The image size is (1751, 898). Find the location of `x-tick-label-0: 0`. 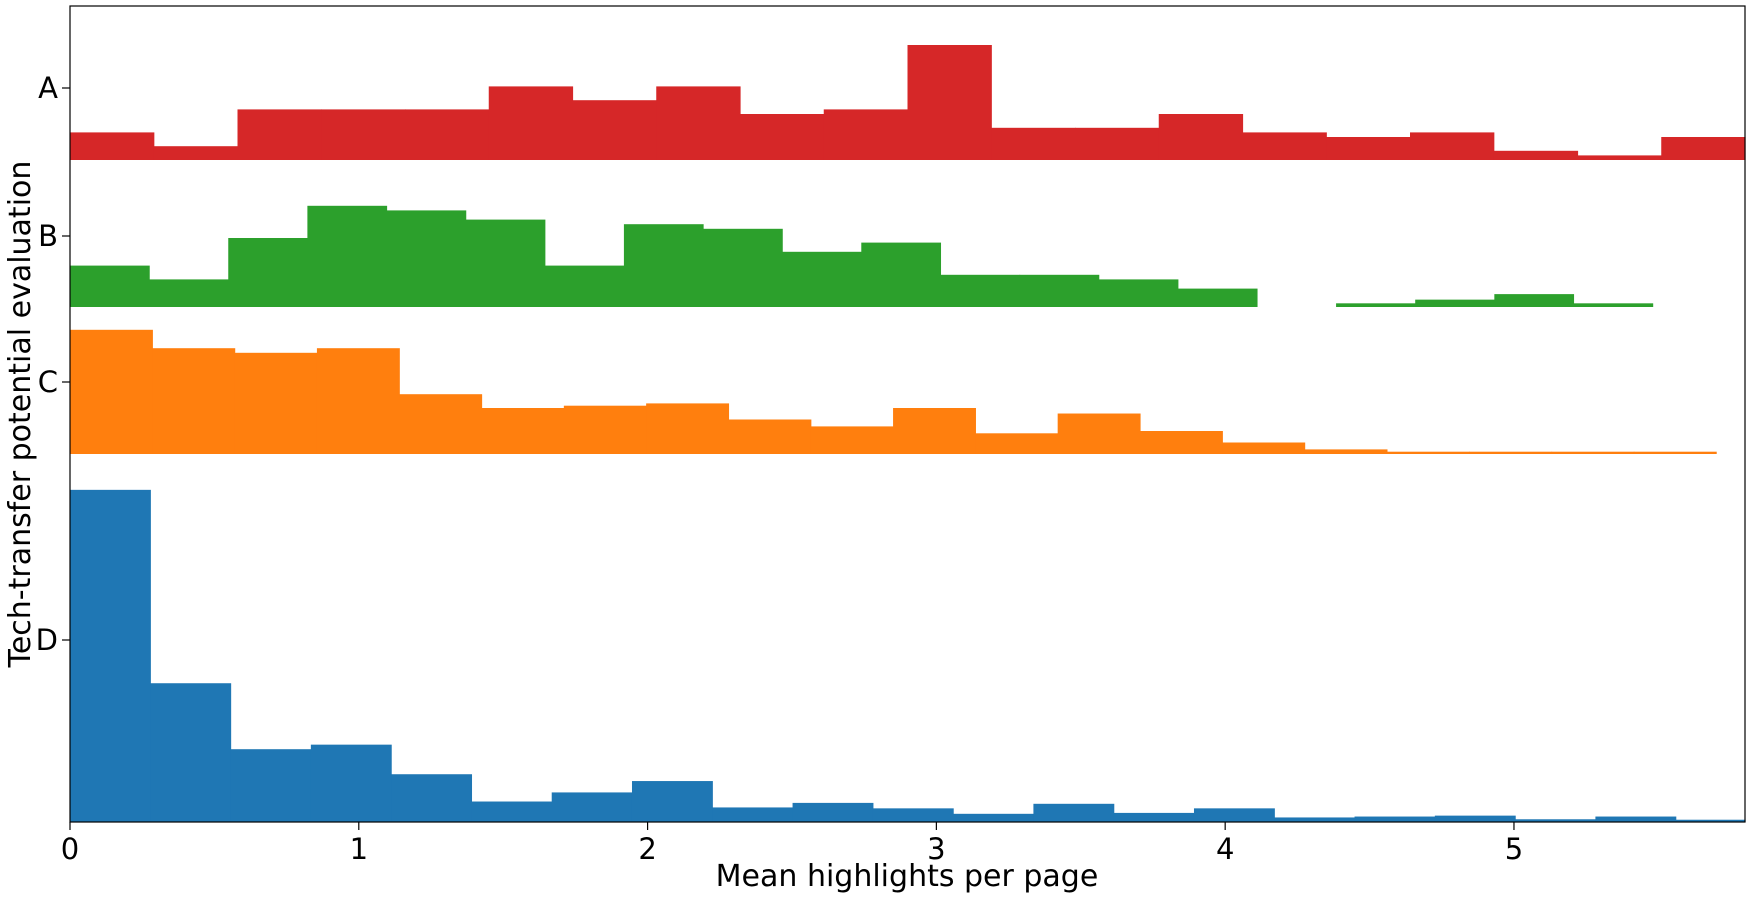

x-tick-label-0: 0 is located at coordinates (70, 849).